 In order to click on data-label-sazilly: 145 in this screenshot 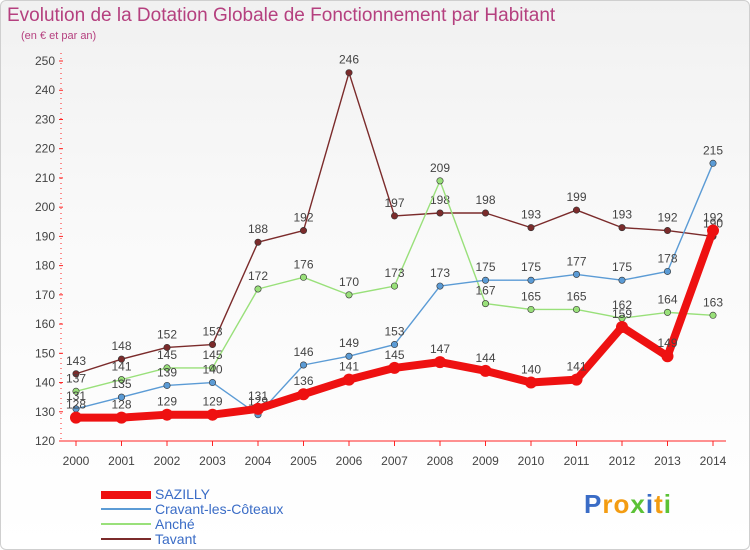, I will do `click(394, 355)`.